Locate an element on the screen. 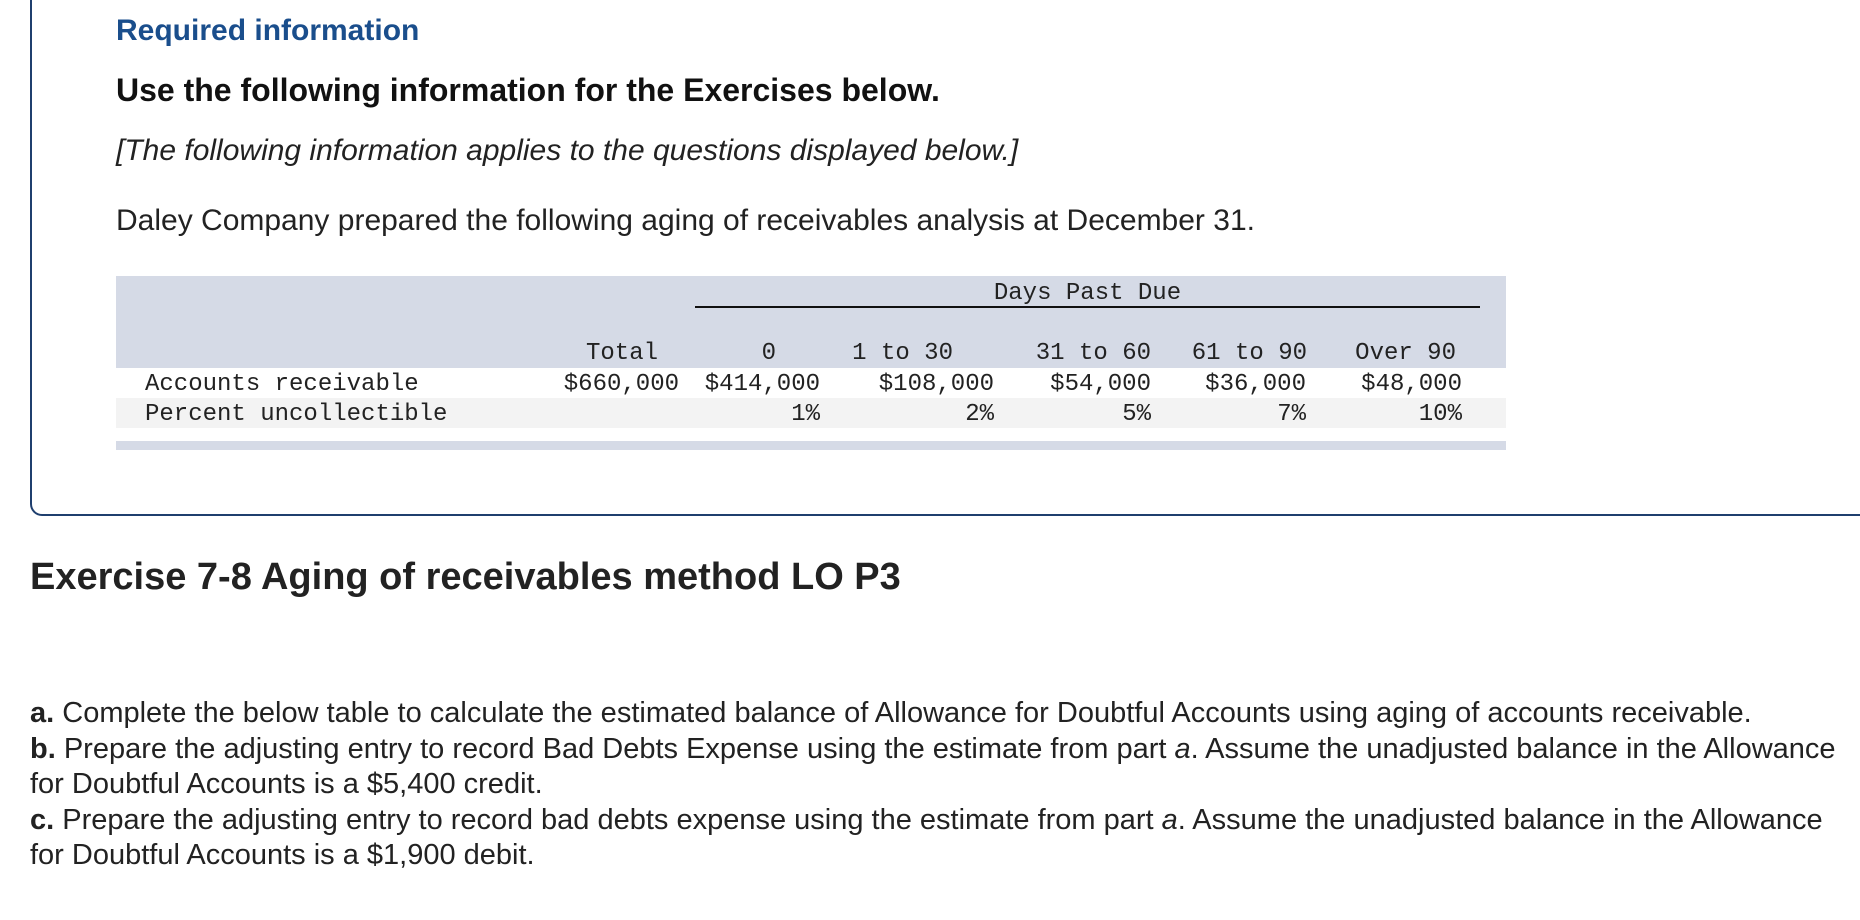  table-header-background is located at coordinates (811, 322).